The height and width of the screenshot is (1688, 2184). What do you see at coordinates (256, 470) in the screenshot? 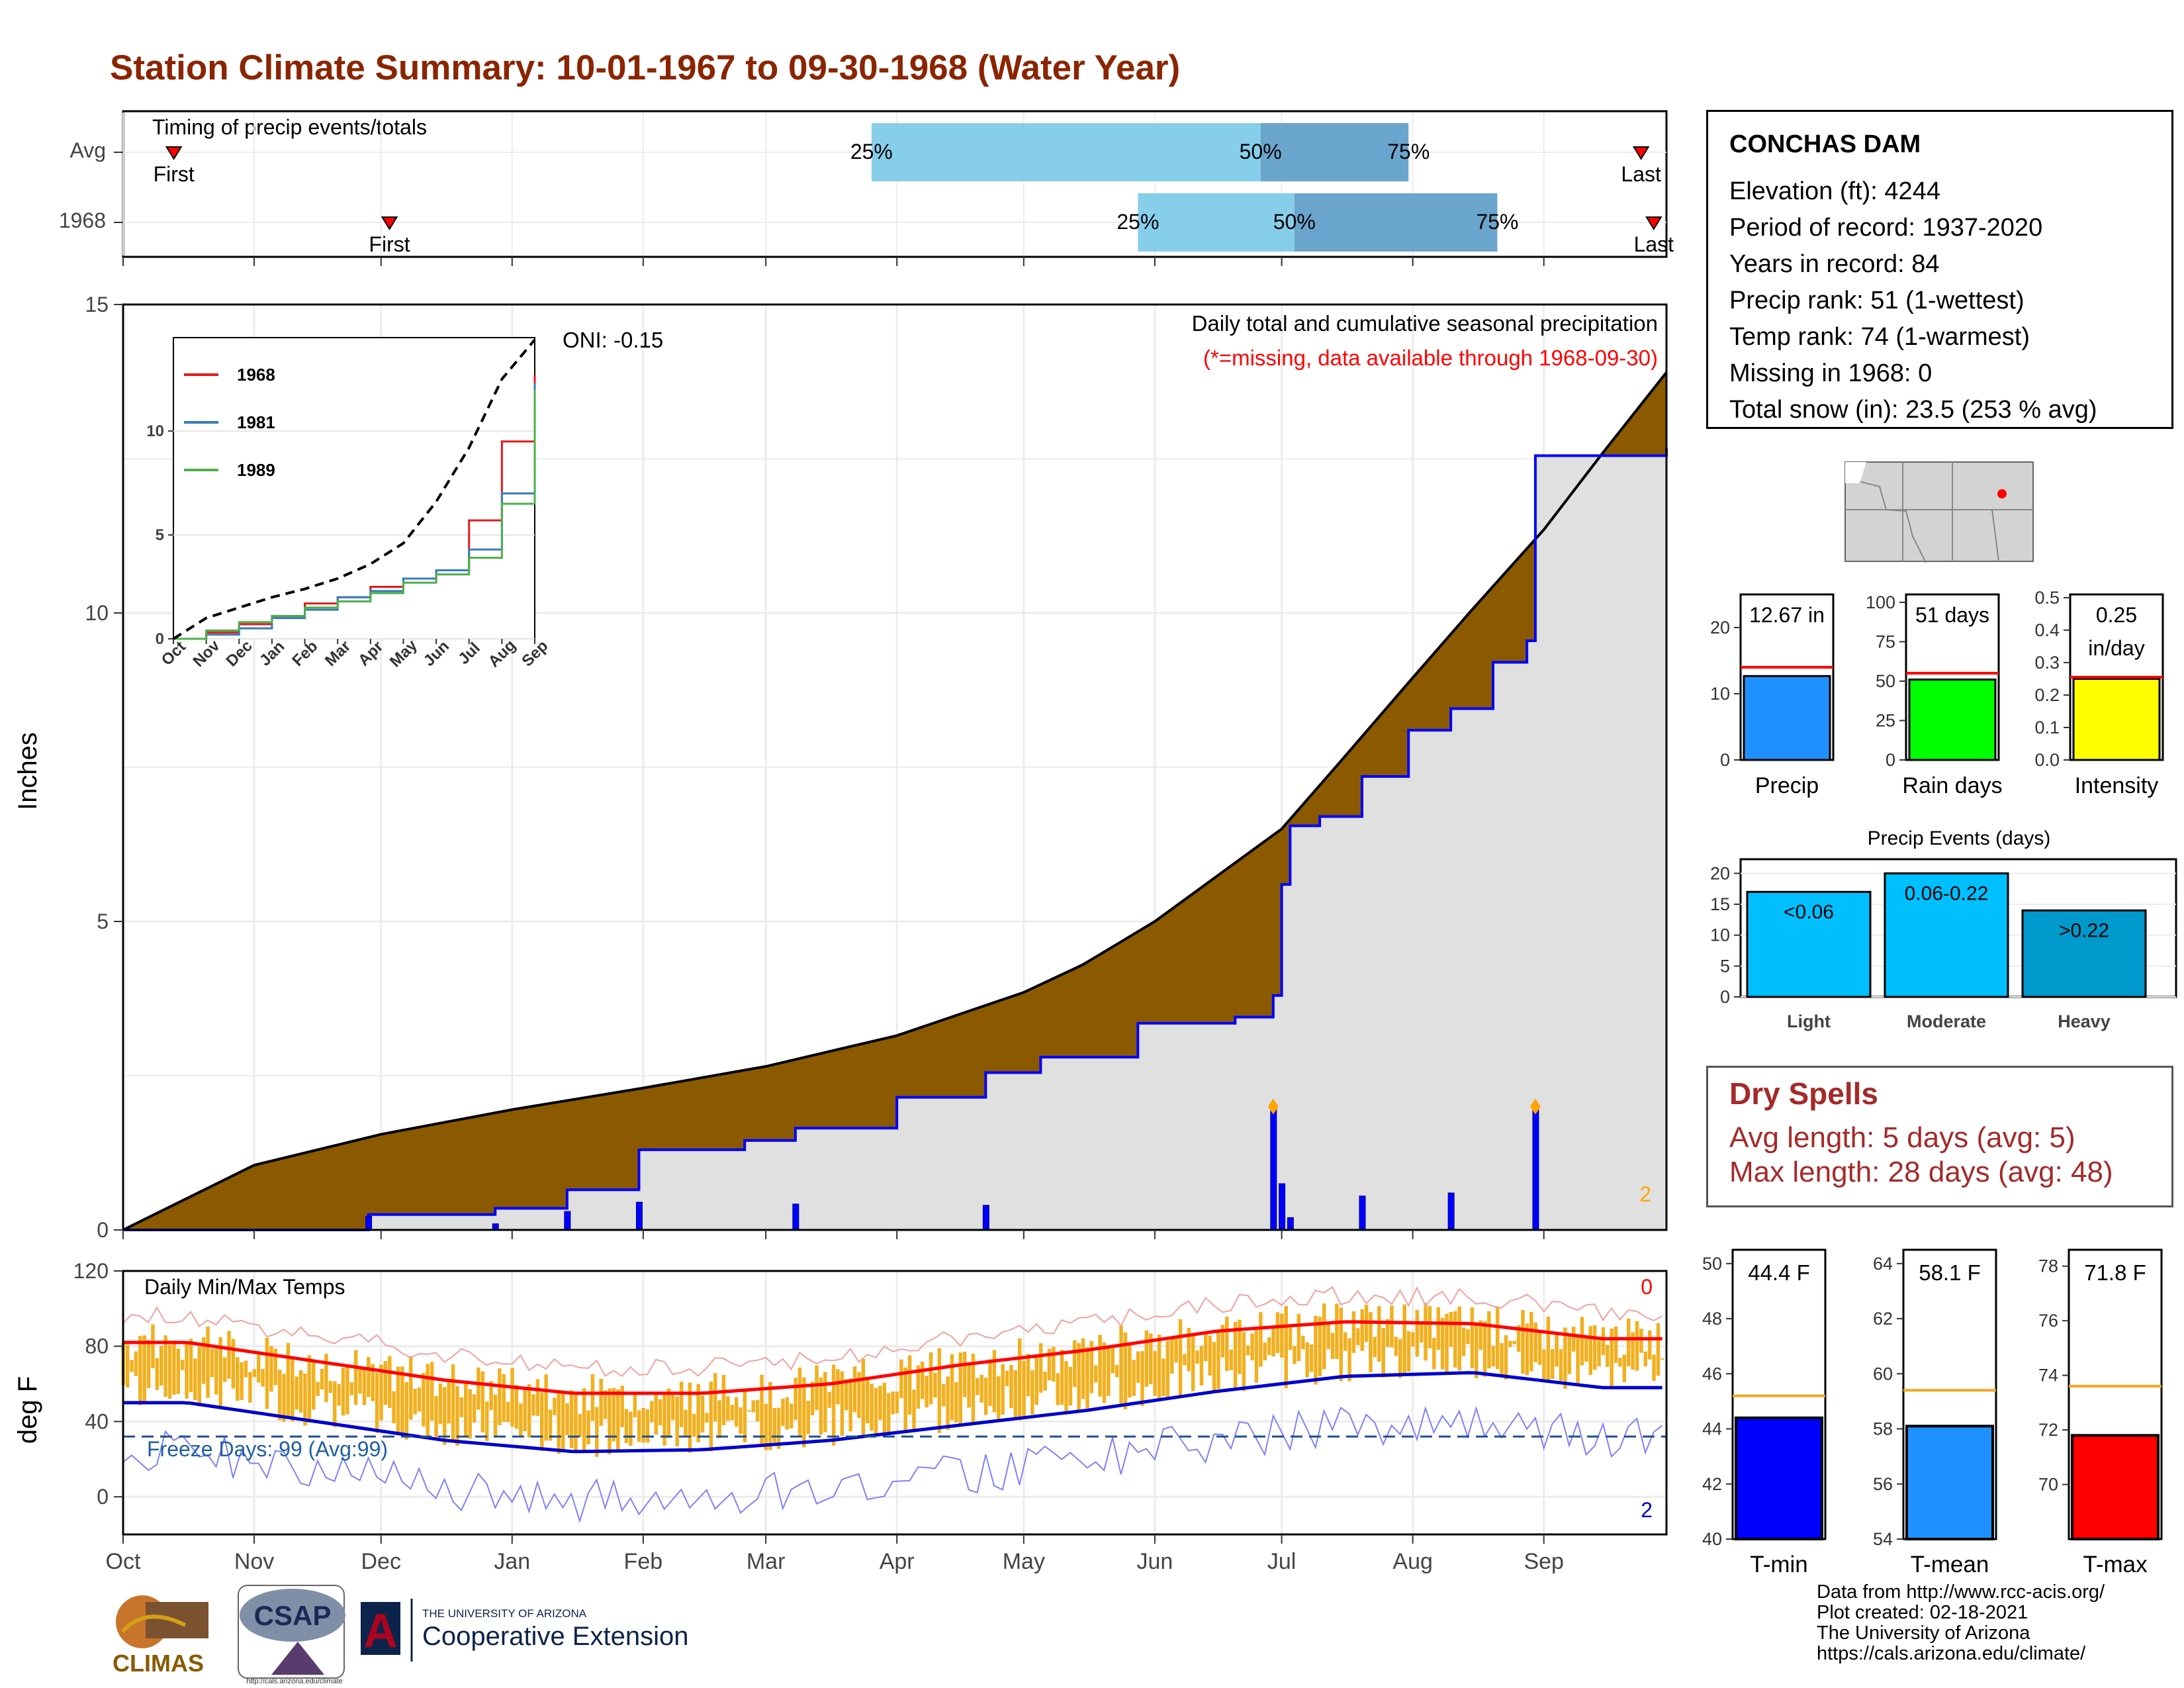
I see `inset-legend-label: 1989` at bounding box center [256, 470].